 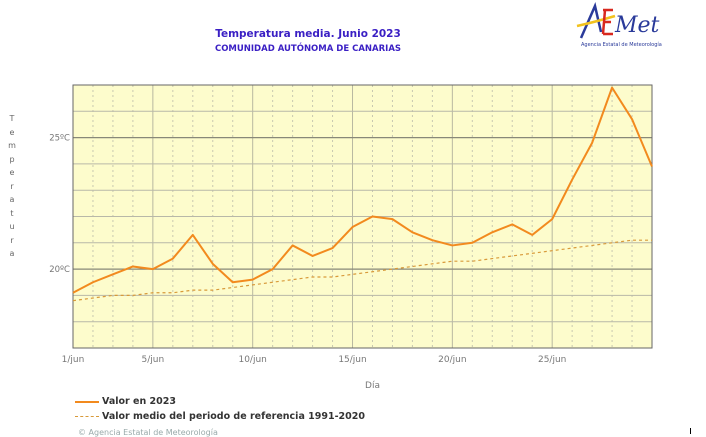 What do you see at coordinates (148, 432) in the screenshot?
I see `footer-credit: © Agencia Estatal de Meteorología` at bounding box center [148, 432].